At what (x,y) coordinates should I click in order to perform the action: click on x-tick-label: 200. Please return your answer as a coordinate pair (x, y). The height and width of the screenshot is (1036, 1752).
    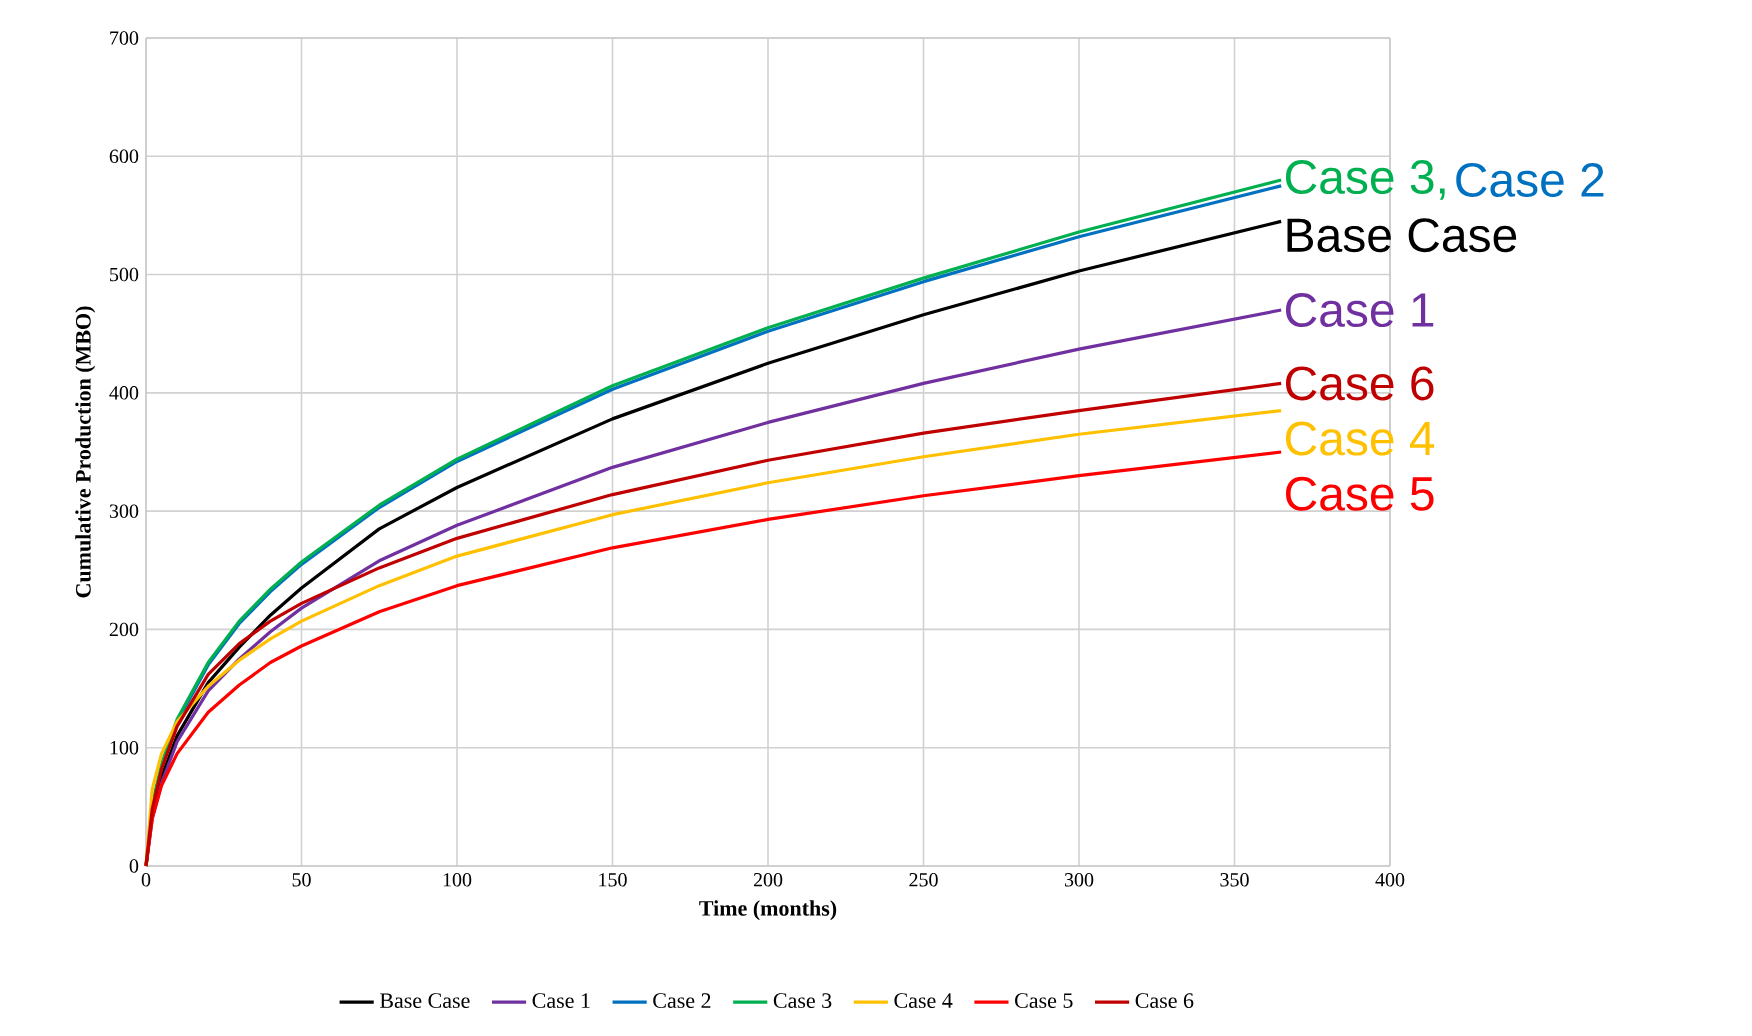
    Looking at the image, I should click on (768, 880).